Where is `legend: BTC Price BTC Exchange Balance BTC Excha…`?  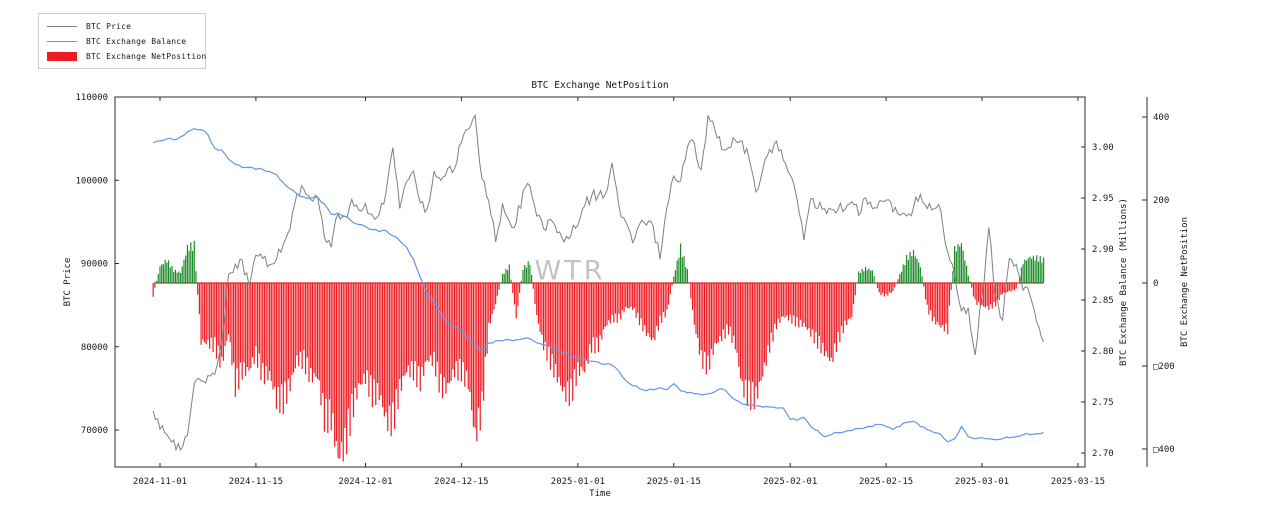
legend: BTC Price BTC Exchange Balance BTC Excha… is located at coordinates (122, 41).